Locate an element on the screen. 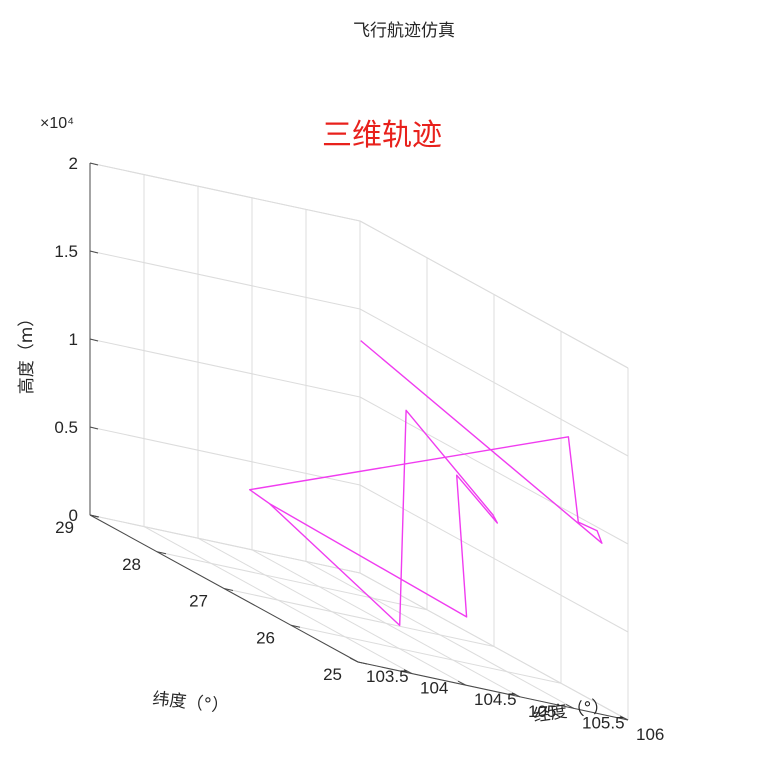 The height and width of the screenshot is (760, 760). y-tick-label: 27 is located at coordinates (198, 601).